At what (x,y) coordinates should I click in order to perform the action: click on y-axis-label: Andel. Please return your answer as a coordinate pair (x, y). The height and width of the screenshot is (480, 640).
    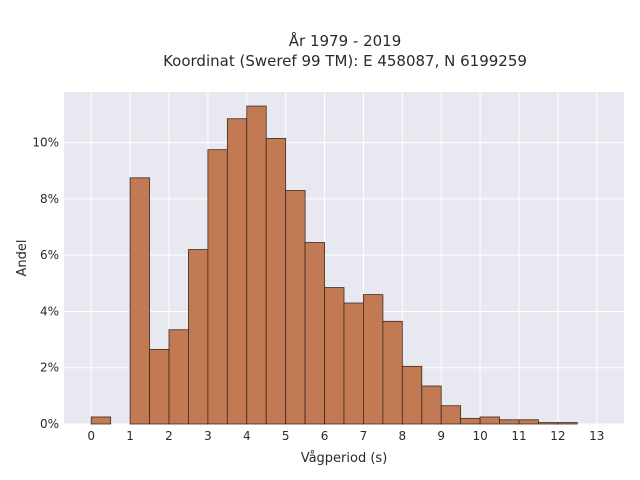
    Looking at the image, I should click on (22, 258).